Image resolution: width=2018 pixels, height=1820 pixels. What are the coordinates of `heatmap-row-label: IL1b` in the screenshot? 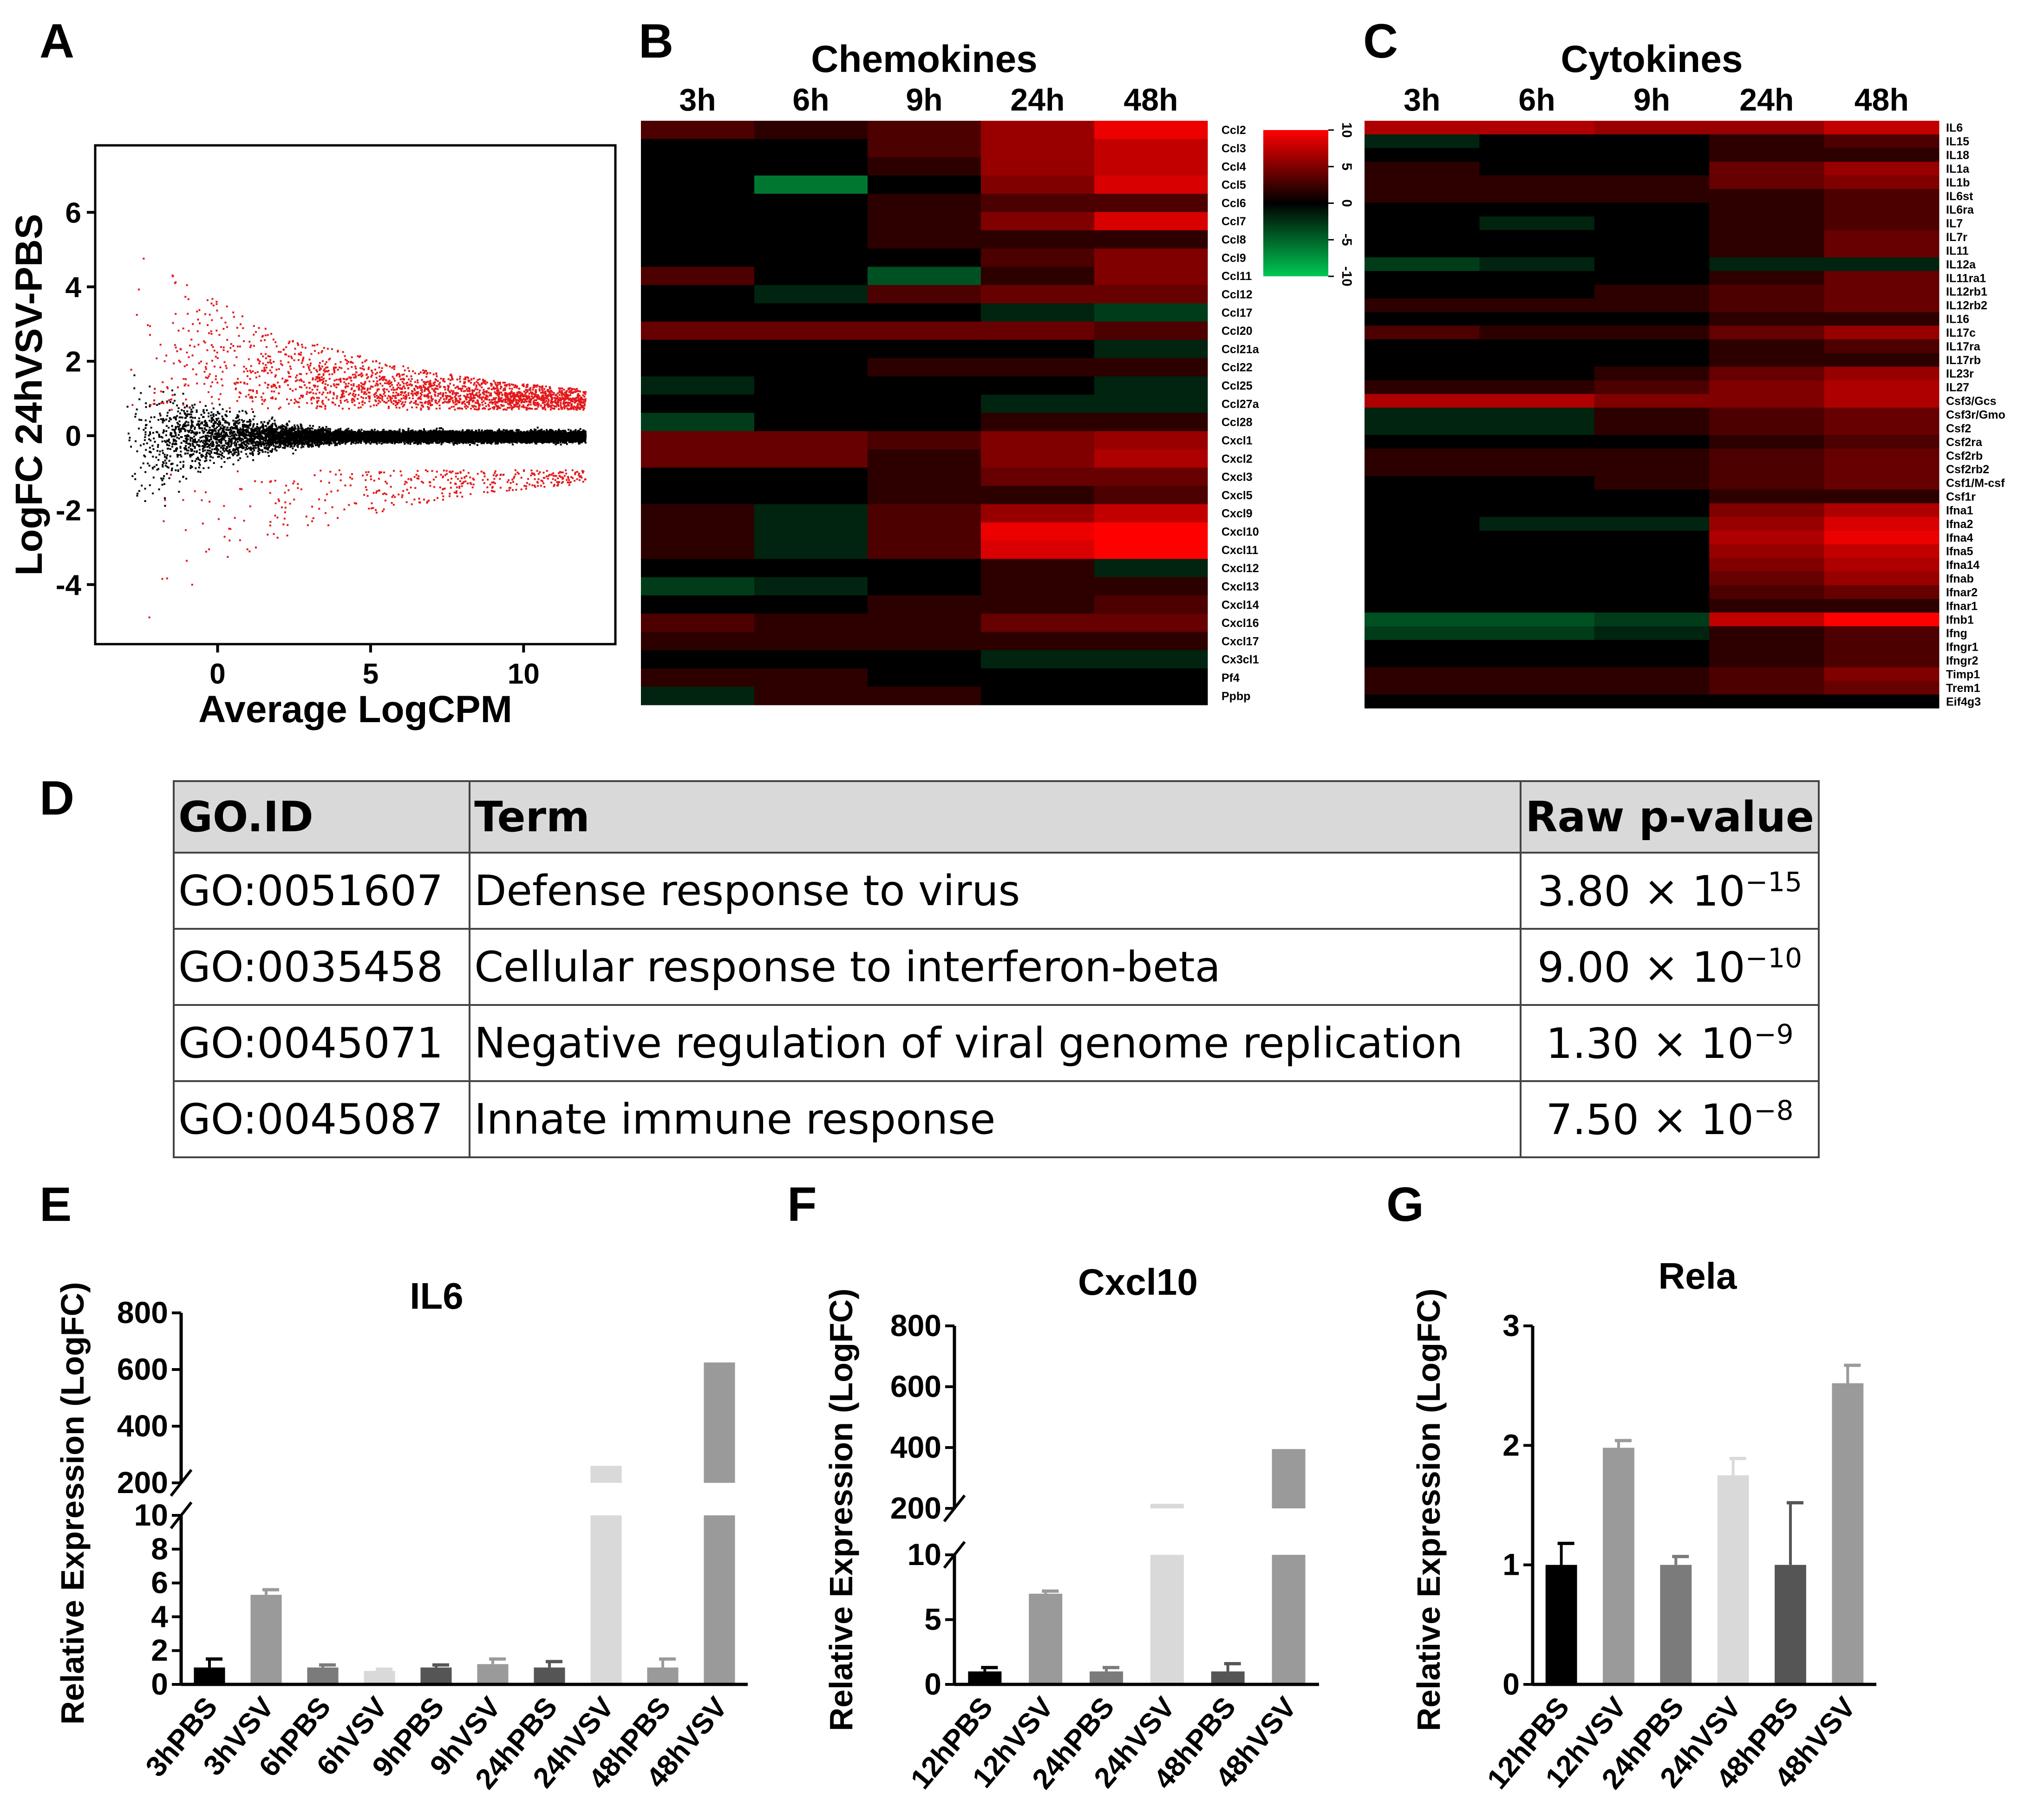 It's located at (1958, 182).